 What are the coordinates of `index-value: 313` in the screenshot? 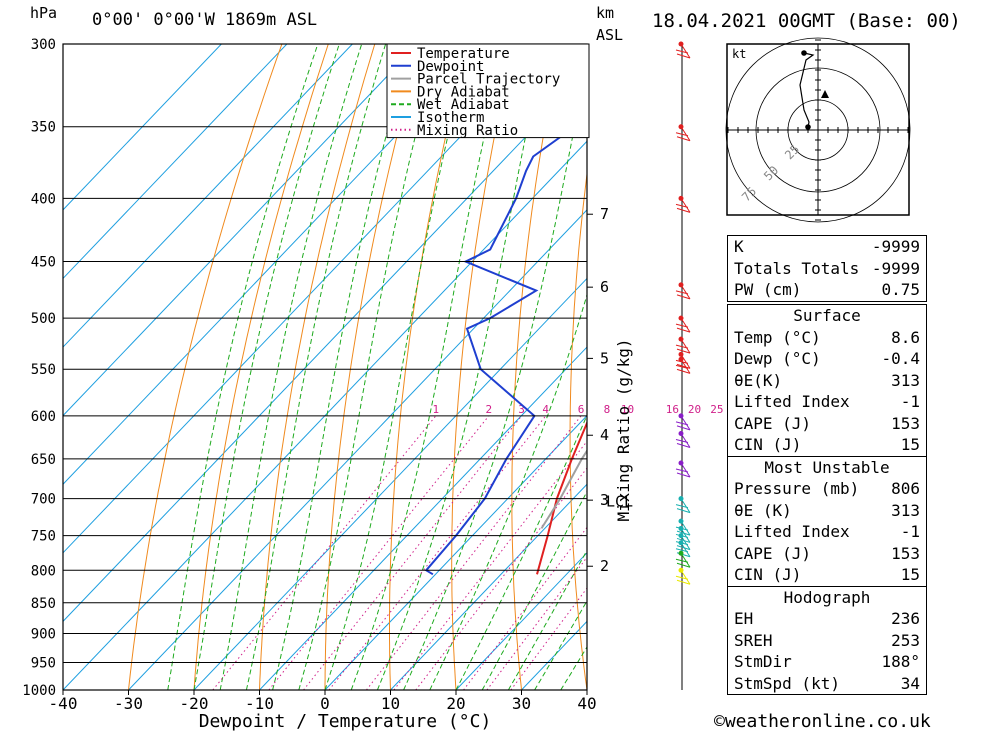 It's located at (905, 380).